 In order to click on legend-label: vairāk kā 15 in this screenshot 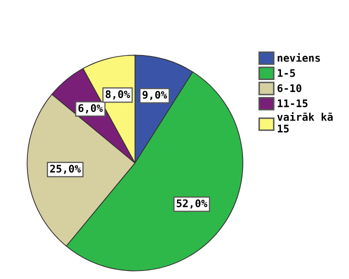, I will do `click(305, 122)`.